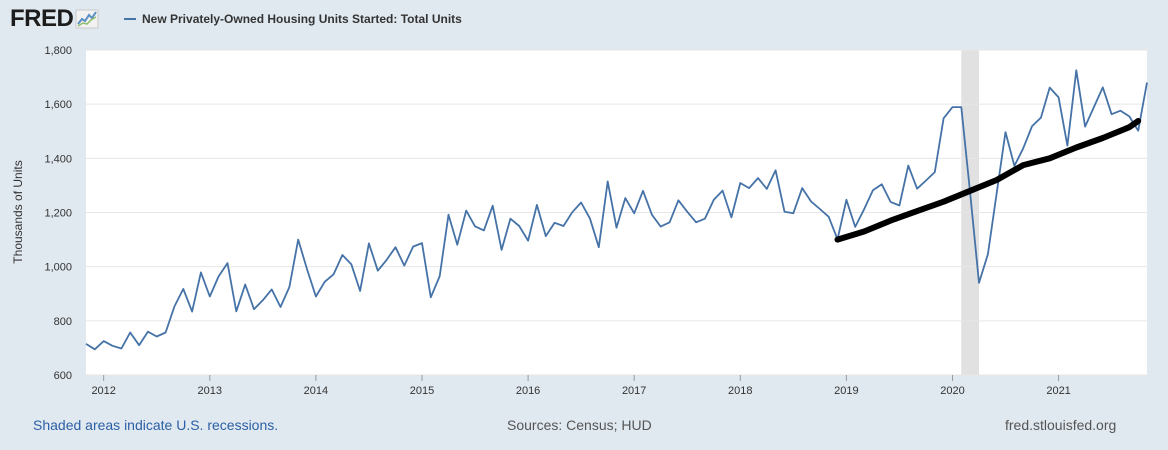 The height and width of the screenshot is (450, 1168). Describe the element at coordinates (63, 322) in the screenshot. I see `y-tick-label: 800` at that location.